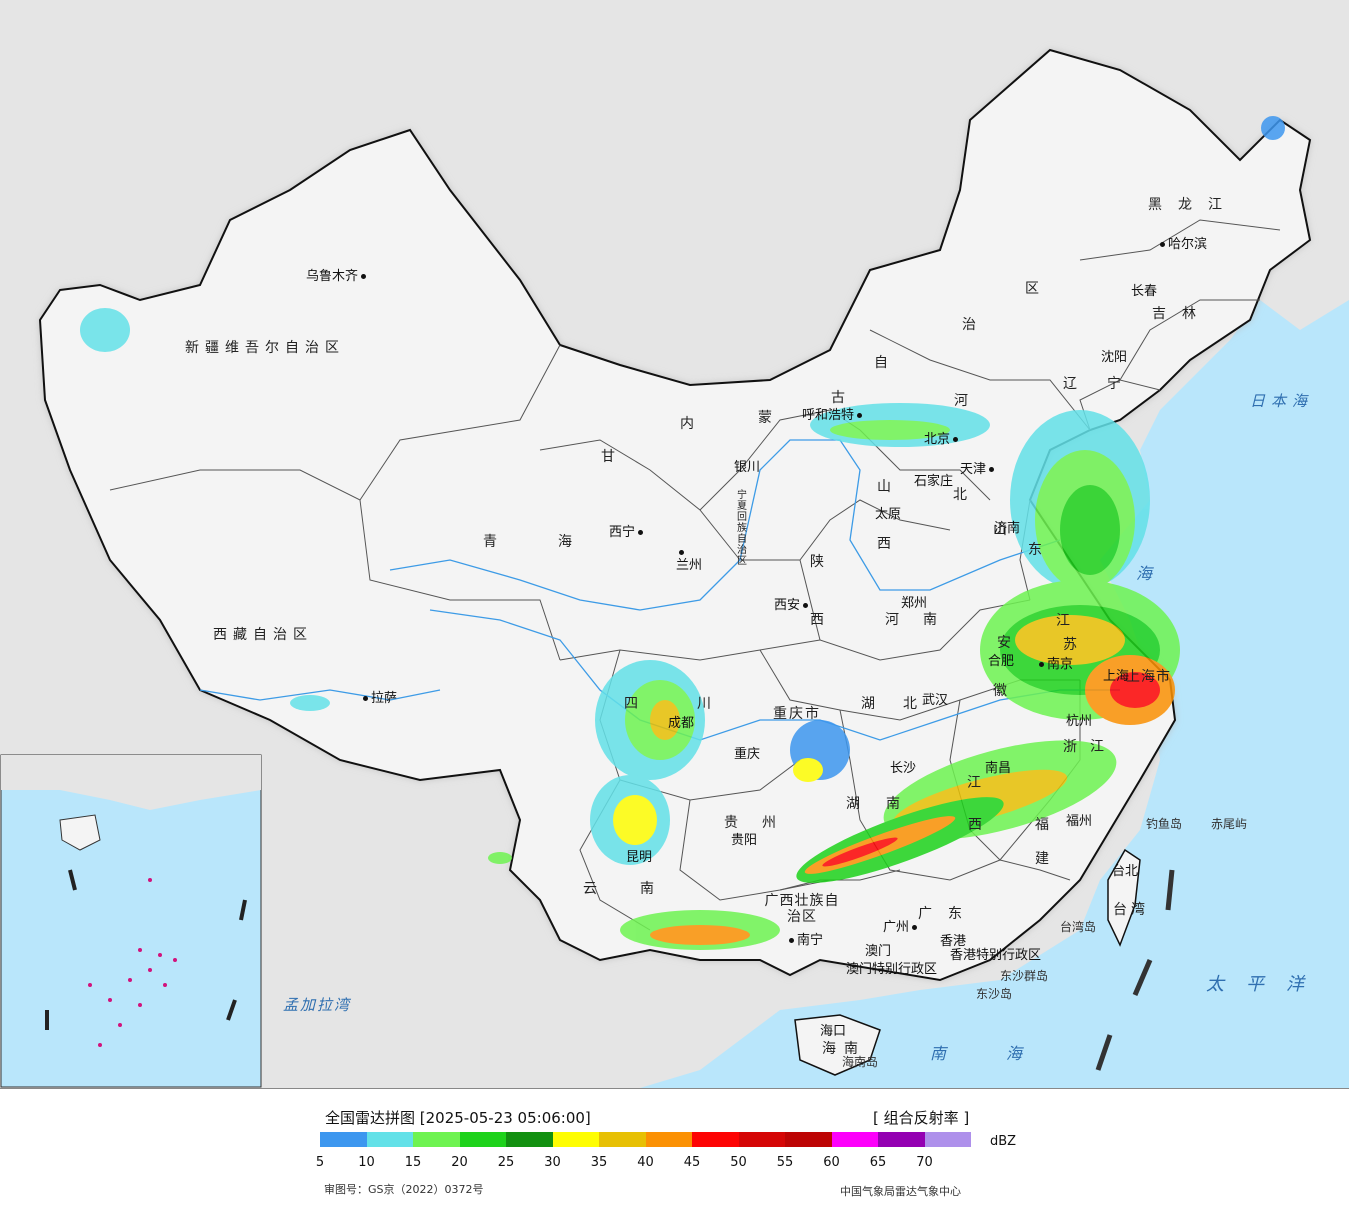  What do you see at coordinates (742, 528) in the screenshot?
I see `region-ningxia: 宁夏回族自治区` at bounding box center [742, 528].